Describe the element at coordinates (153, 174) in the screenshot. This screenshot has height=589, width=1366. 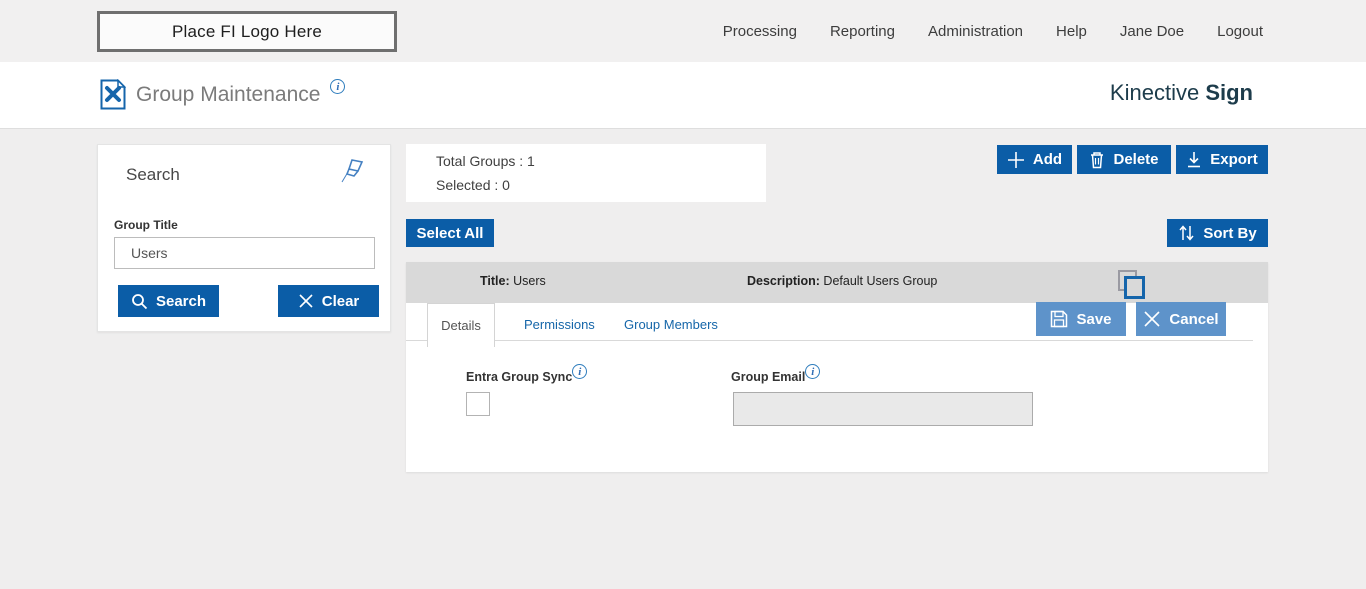
I see `search-panel-title: Search` at that location.